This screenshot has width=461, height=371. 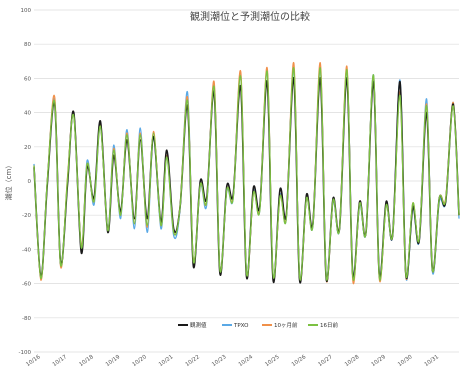 What do you see at coordinates (30, 182) in the screenshot?
I see `y-tick-label: 0` at bounding box center [30, 182].